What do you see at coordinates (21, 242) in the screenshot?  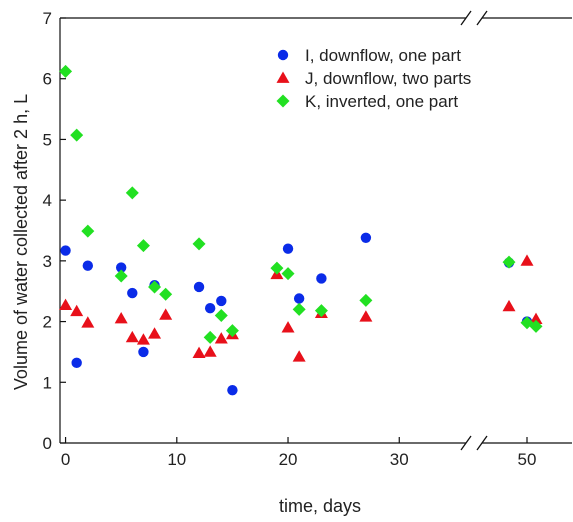 I see `y-axis-label: Volume of water collected after 2 h, L` at bounding box center [21, 242].